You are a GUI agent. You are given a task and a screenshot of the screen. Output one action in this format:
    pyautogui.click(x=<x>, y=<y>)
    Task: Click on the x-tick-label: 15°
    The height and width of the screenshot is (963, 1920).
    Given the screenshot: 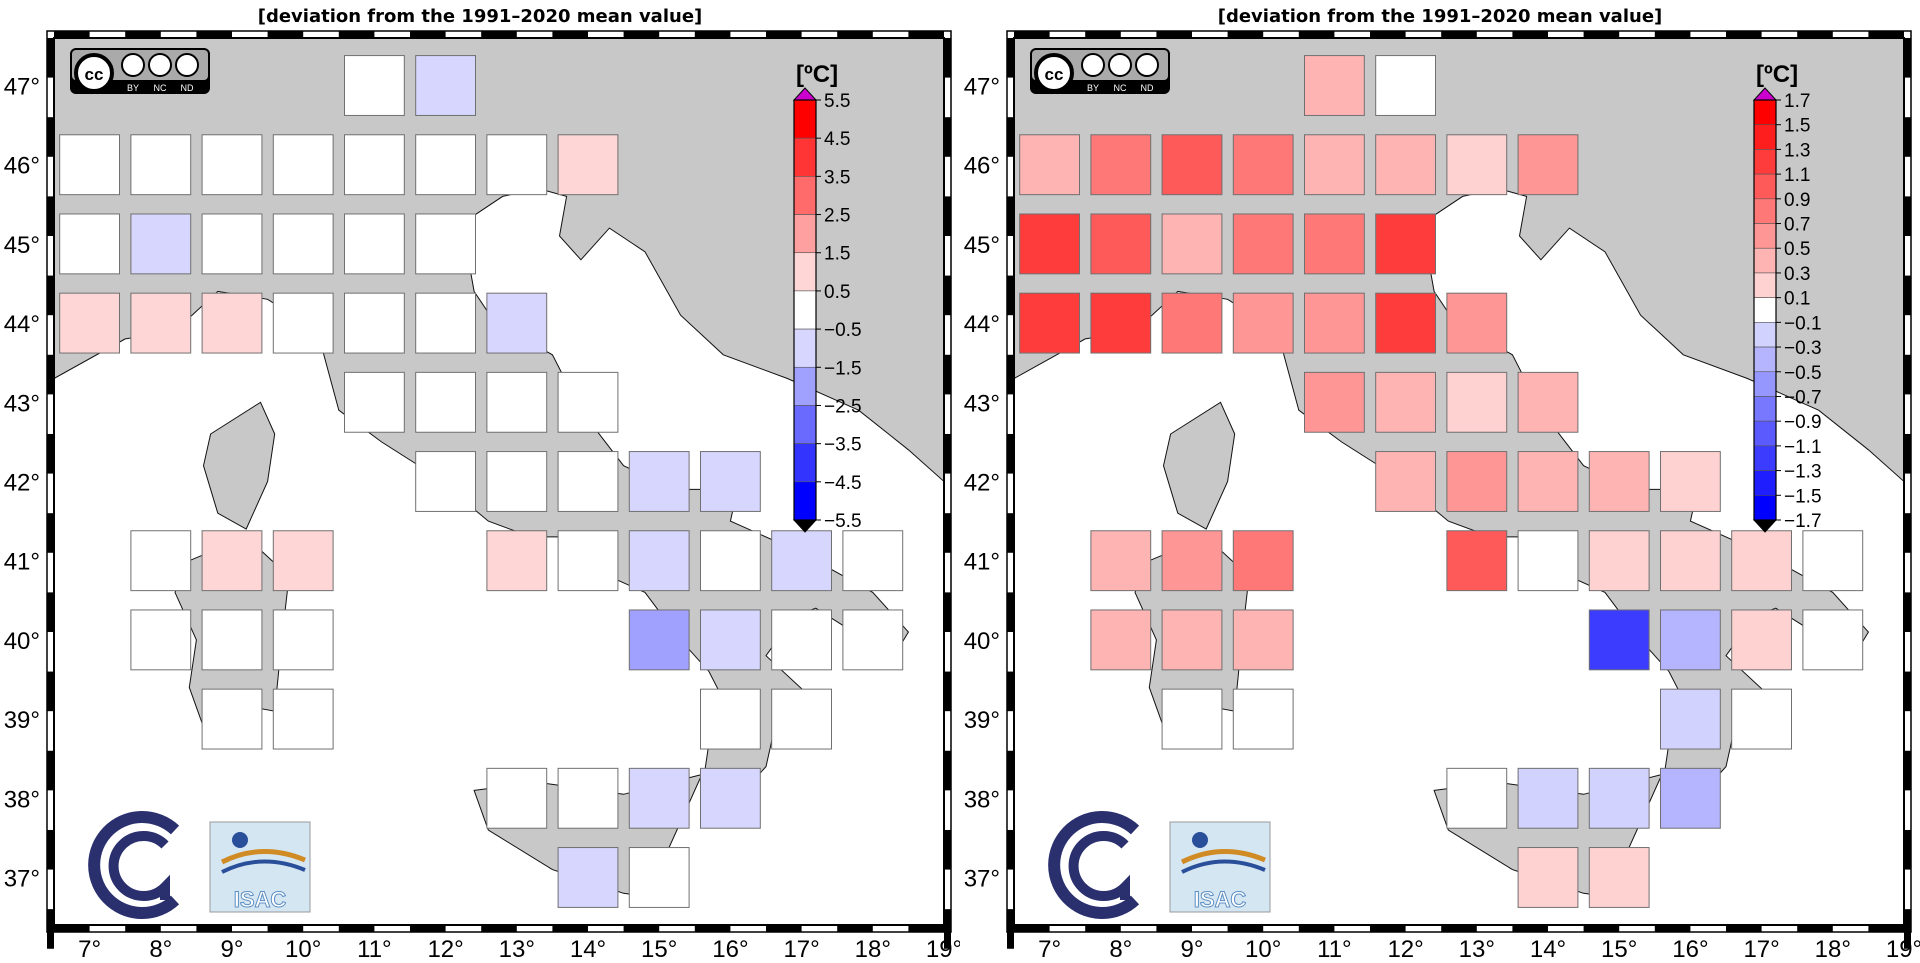 What is the action you would take?
    pyautogui.click(x=659, y=949)
    